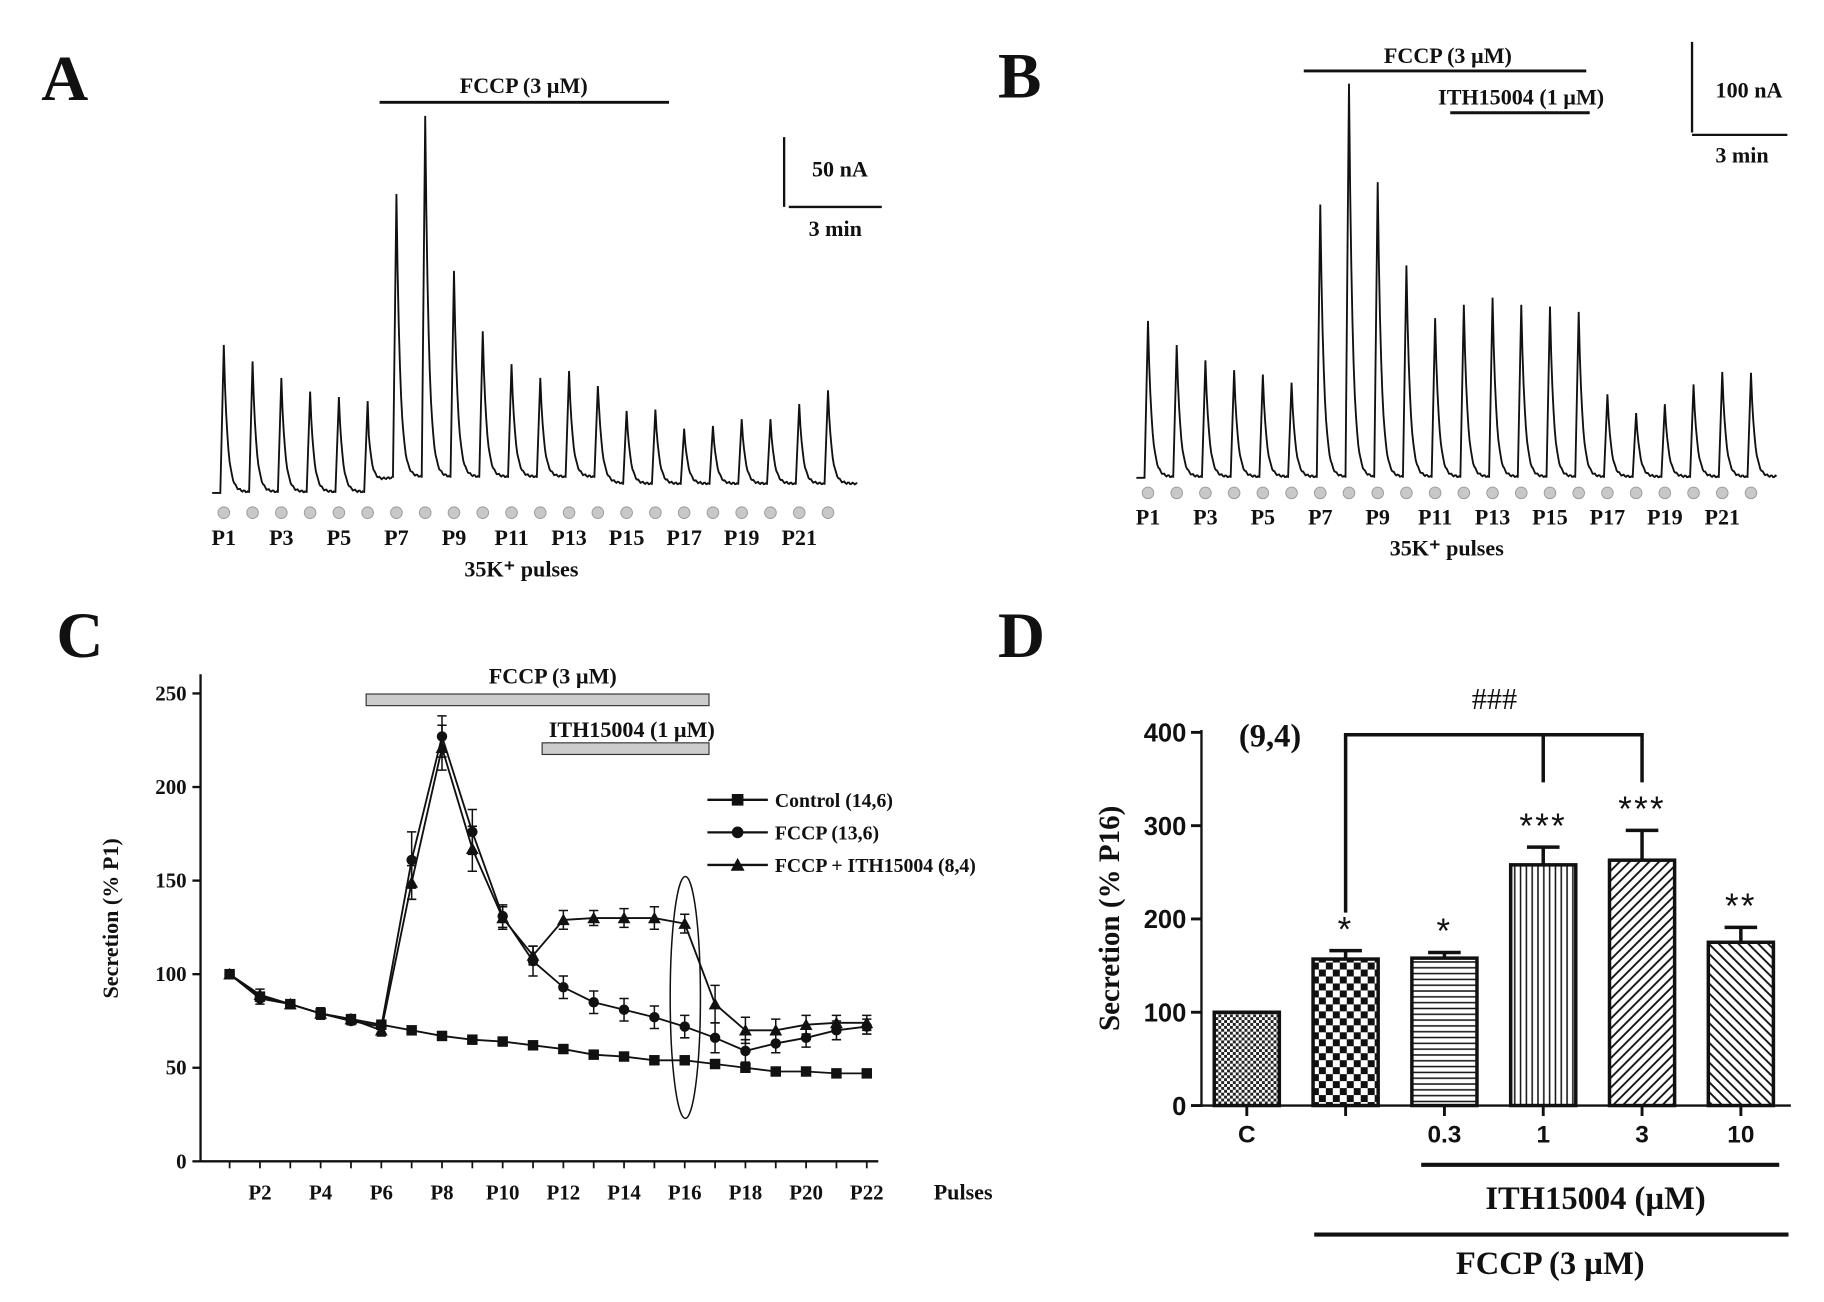 This screenshot has height=1302, width=1824. What do you see at coordinates (170, 881) in the screenshot?
I see `y-tick-label: 150` at bounding box center [170, 881].